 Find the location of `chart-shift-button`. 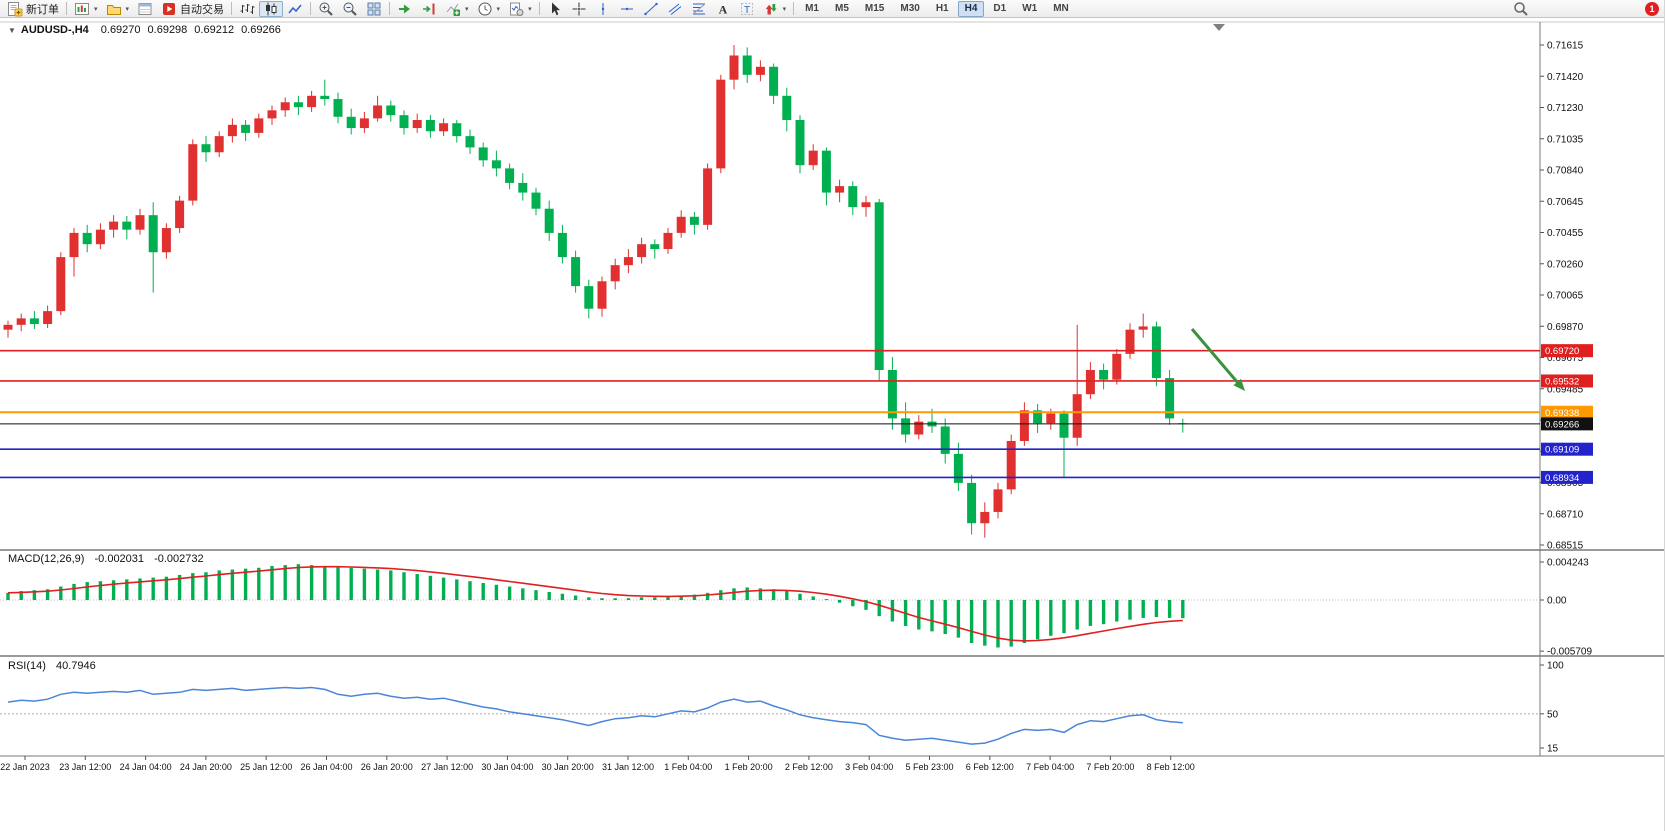

chart-shift-button is located at coordinates (429, 9).